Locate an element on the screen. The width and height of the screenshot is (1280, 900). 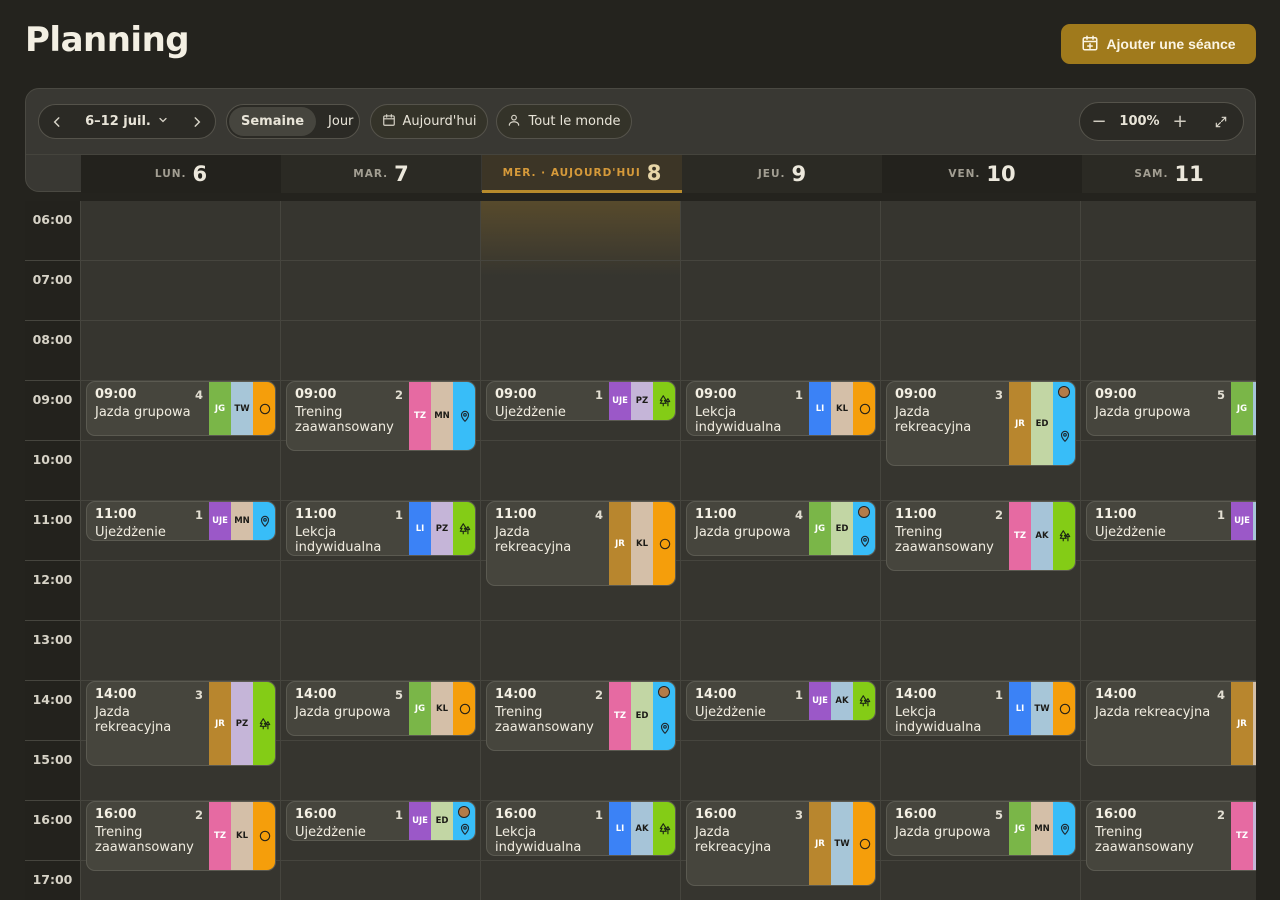
session-event: 11:00 4 Jazda grupowa JG ED is located at coordinates (781, 528).